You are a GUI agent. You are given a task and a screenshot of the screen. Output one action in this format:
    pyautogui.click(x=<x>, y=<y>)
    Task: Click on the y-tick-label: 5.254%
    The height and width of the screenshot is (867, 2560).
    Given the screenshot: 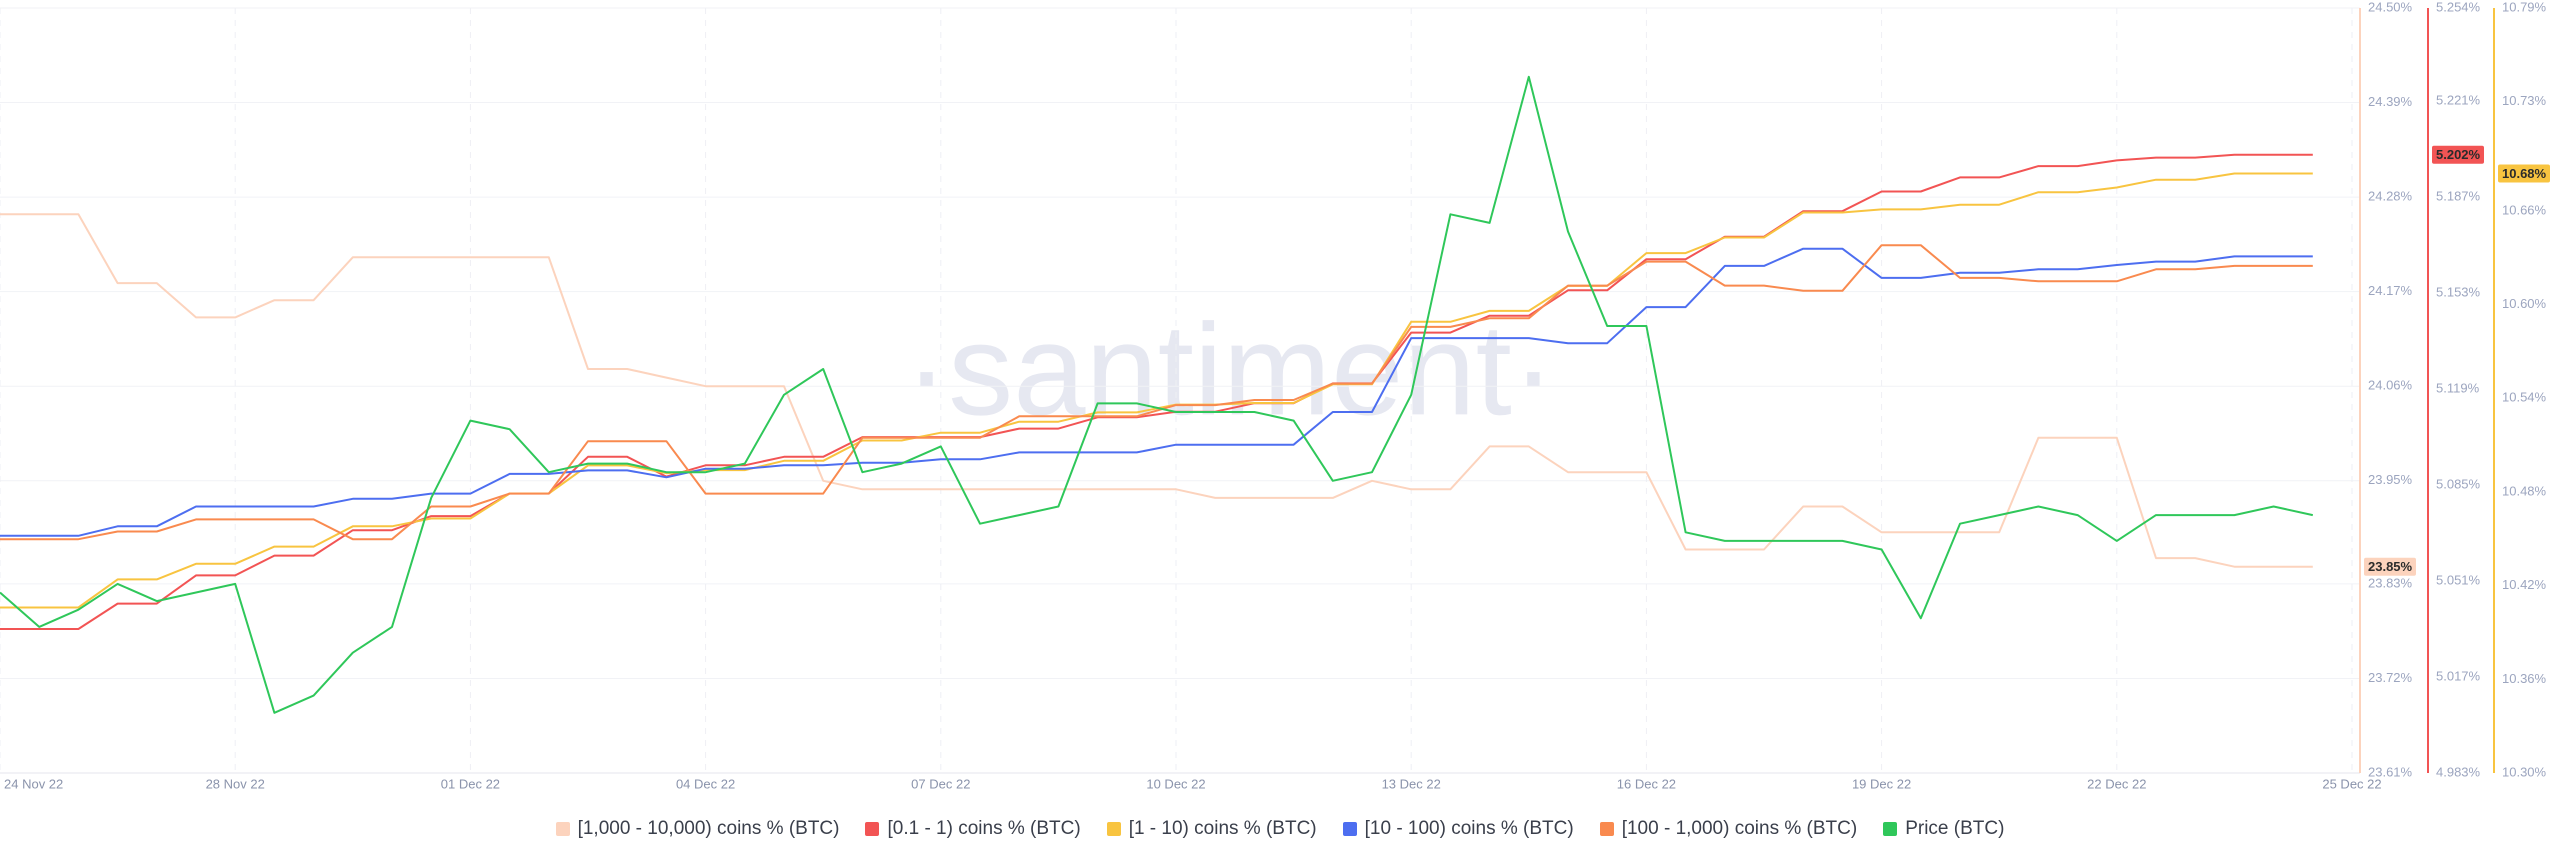 What is the action you would take?
    pyautogui.click(x=2458, y=7)
    